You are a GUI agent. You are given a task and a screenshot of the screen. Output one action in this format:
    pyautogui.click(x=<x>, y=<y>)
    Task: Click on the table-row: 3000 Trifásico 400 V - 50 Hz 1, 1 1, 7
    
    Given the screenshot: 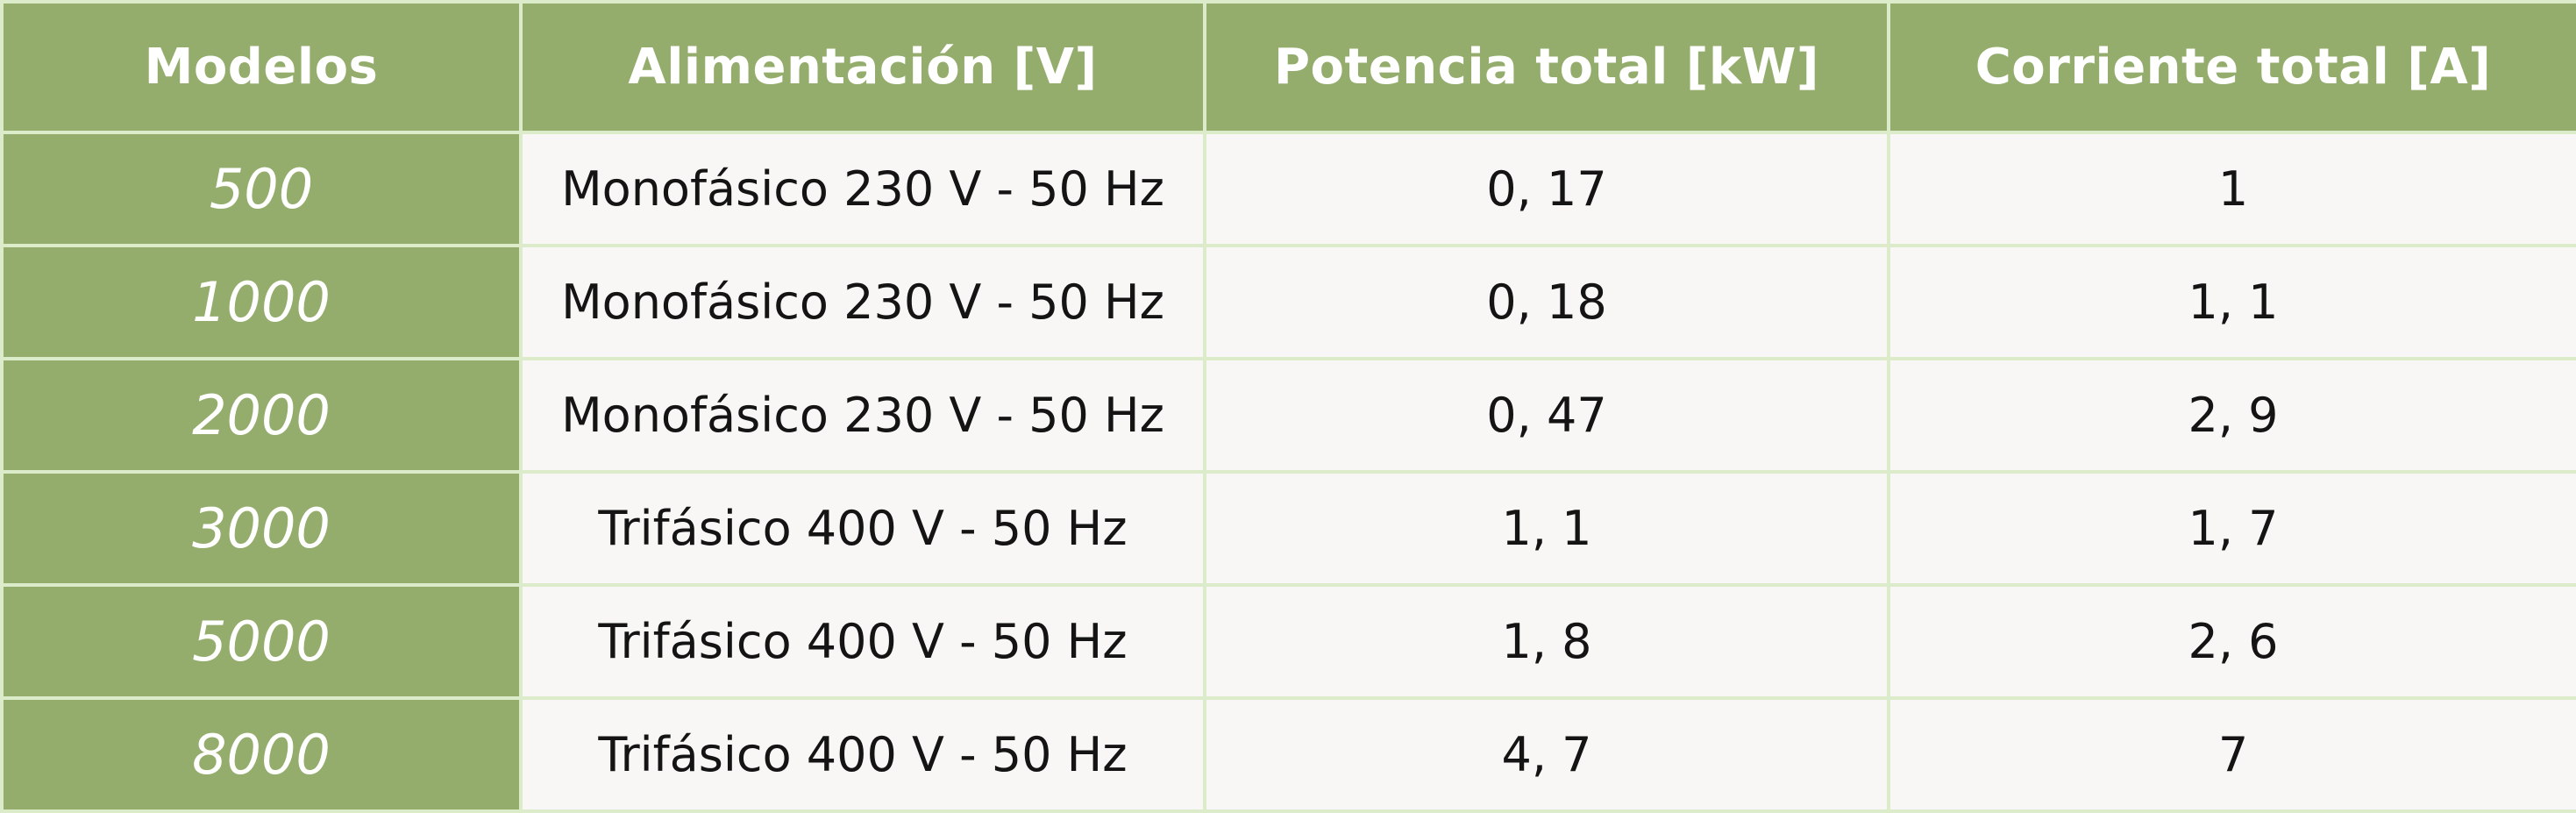 What is the action you would take?
    pyautogui.click(x=1288, y=528)
    